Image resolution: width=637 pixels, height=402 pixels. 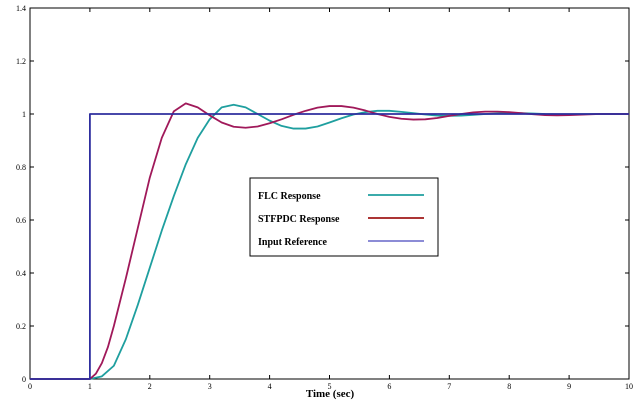 What do you see at coordinates (21, 8) in the screenshot?
I see `y-tick-label: 1.4` at bounding box center [21, 8].